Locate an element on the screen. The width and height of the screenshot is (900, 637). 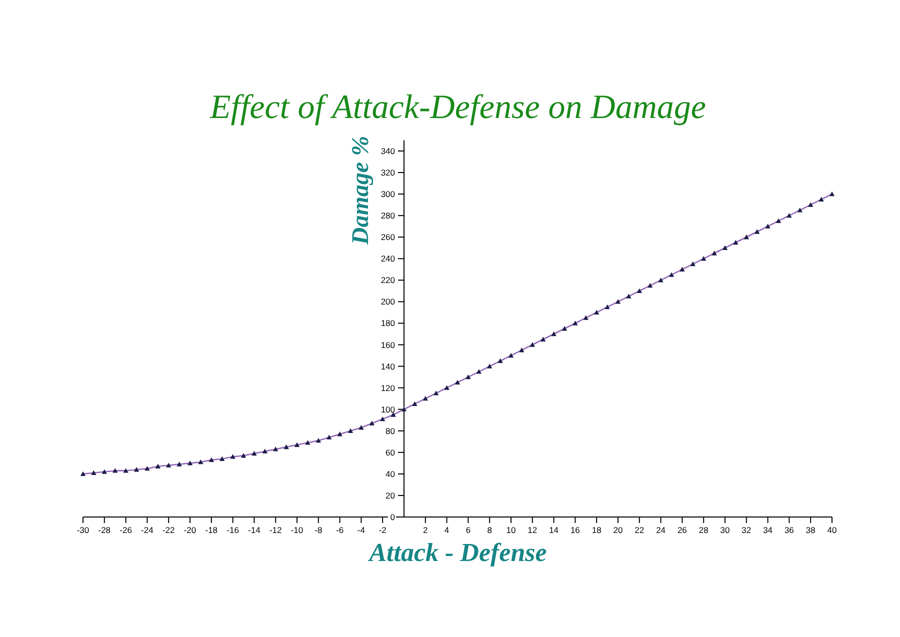
x-tick-label: 20 is located at coordinates (618, 530).